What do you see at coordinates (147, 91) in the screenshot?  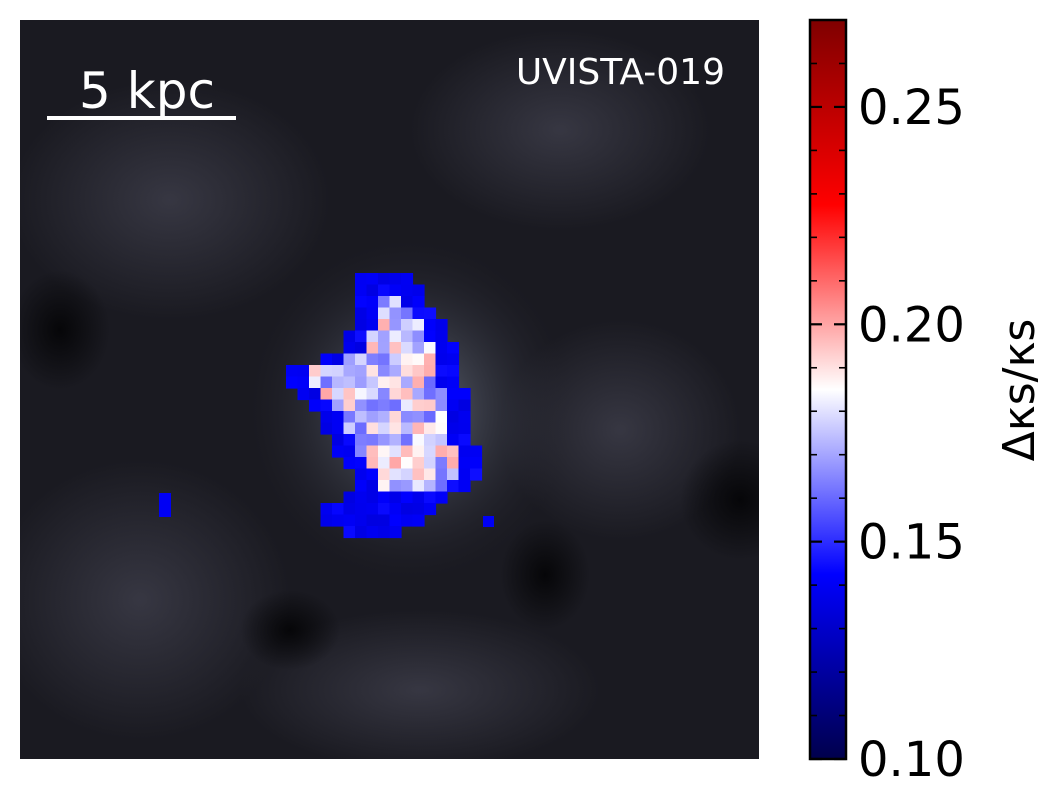 I see `scale-bar-label: 5 kpc` at bounding box center [147, 91].